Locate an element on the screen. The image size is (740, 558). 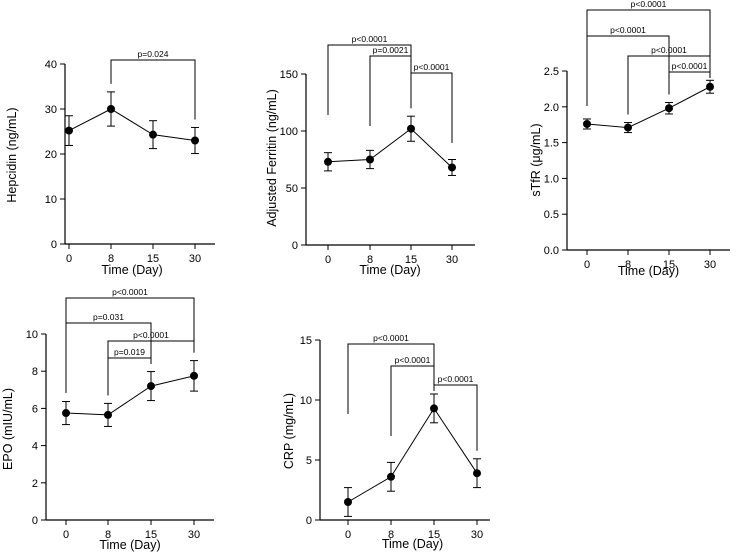
y-tick-label: 50 is located at coordinates (292, 189).